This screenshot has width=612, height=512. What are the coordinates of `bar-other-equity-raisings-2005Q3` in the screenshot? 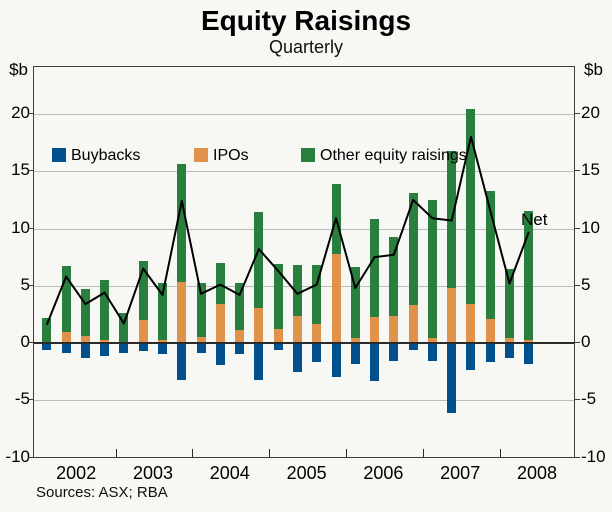 It's located at (317, 294).